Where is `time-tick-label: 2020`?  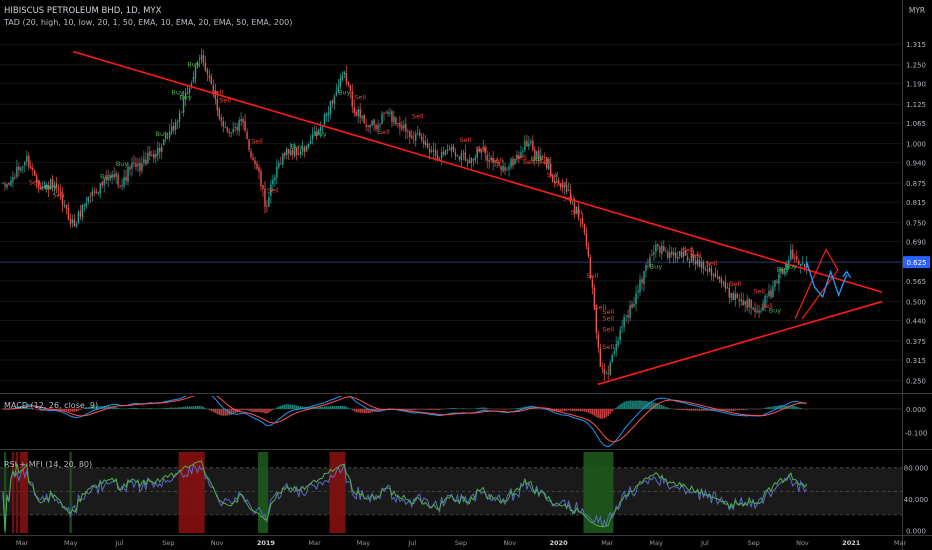
time-tick-label: 2020 is located at coordinates (559, 543).